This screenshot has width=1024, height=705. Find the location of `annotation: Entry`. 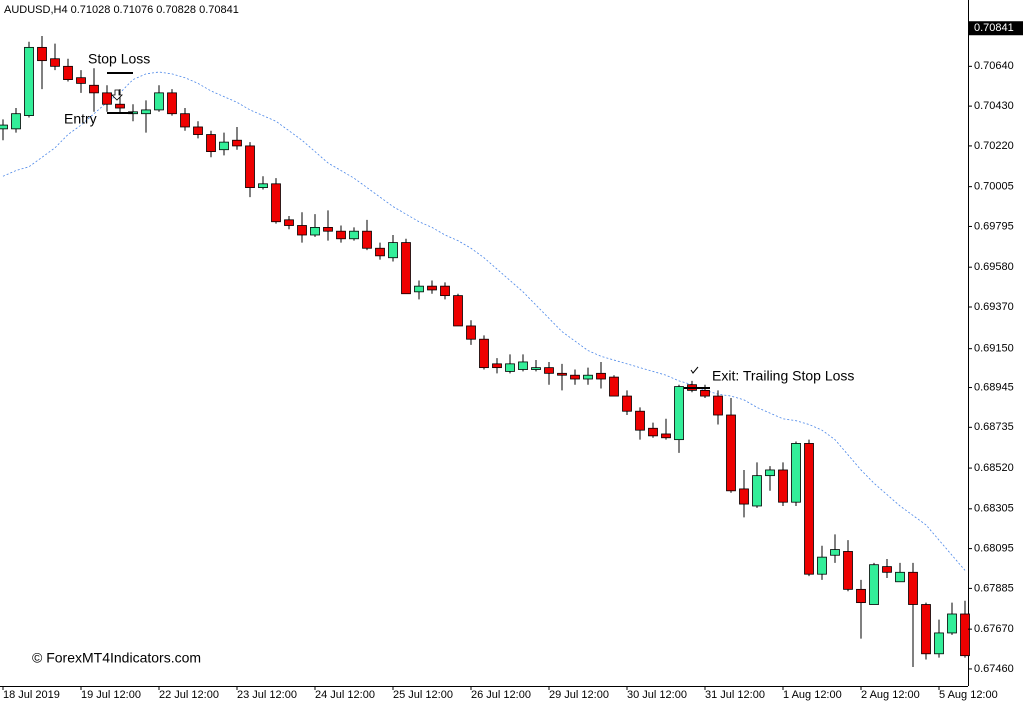

annotation: Entry is located at coordinates (80, 119).